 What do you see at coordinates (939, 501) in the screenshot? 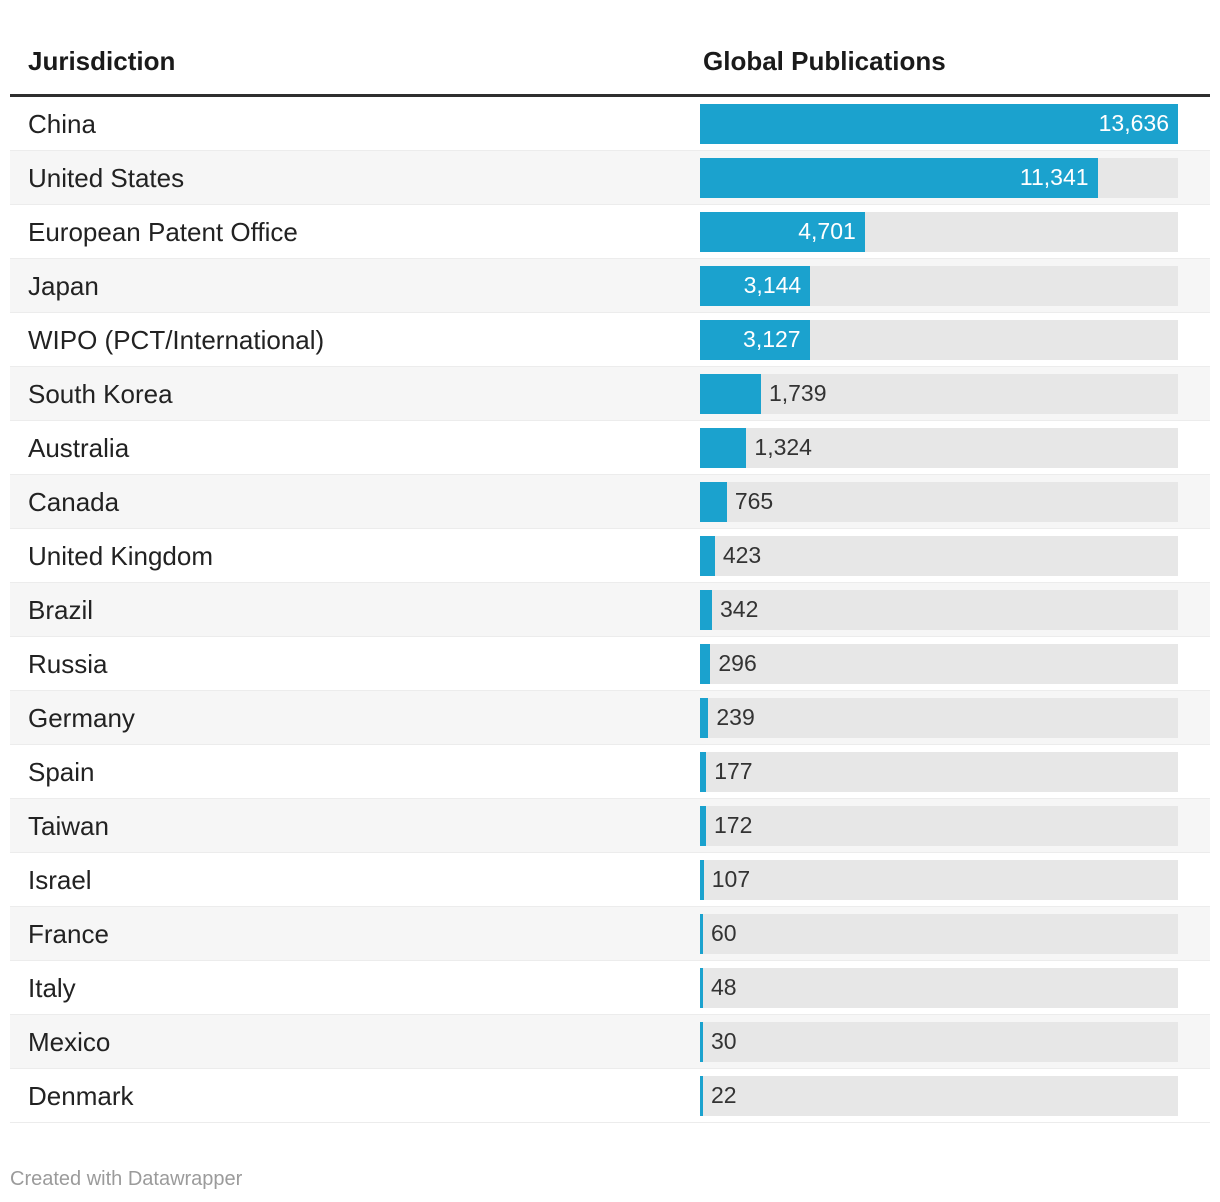
I see `bar-track: 765` at bounding box center [939, 501].